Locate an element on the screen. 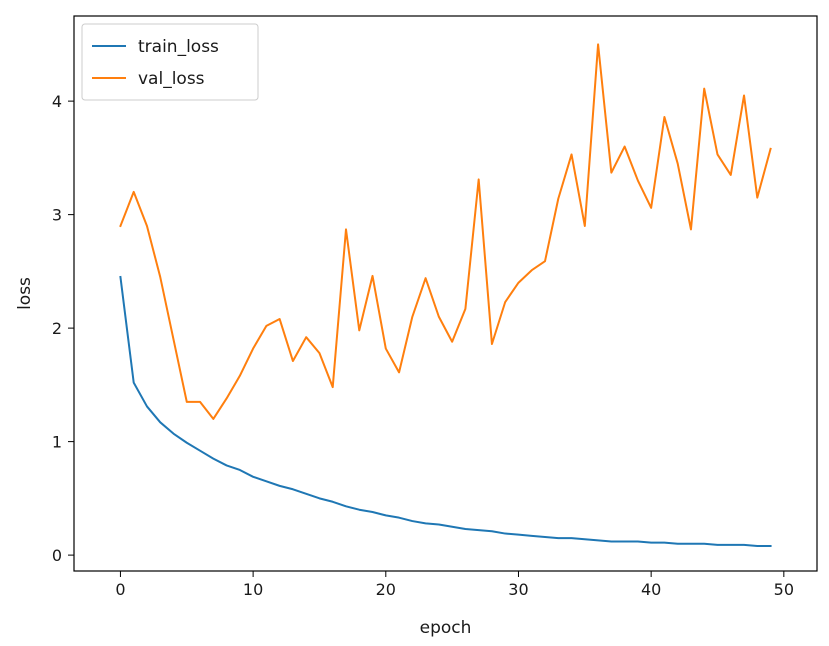  legend: train_loss val_loss is located at coordinates (170, 62).